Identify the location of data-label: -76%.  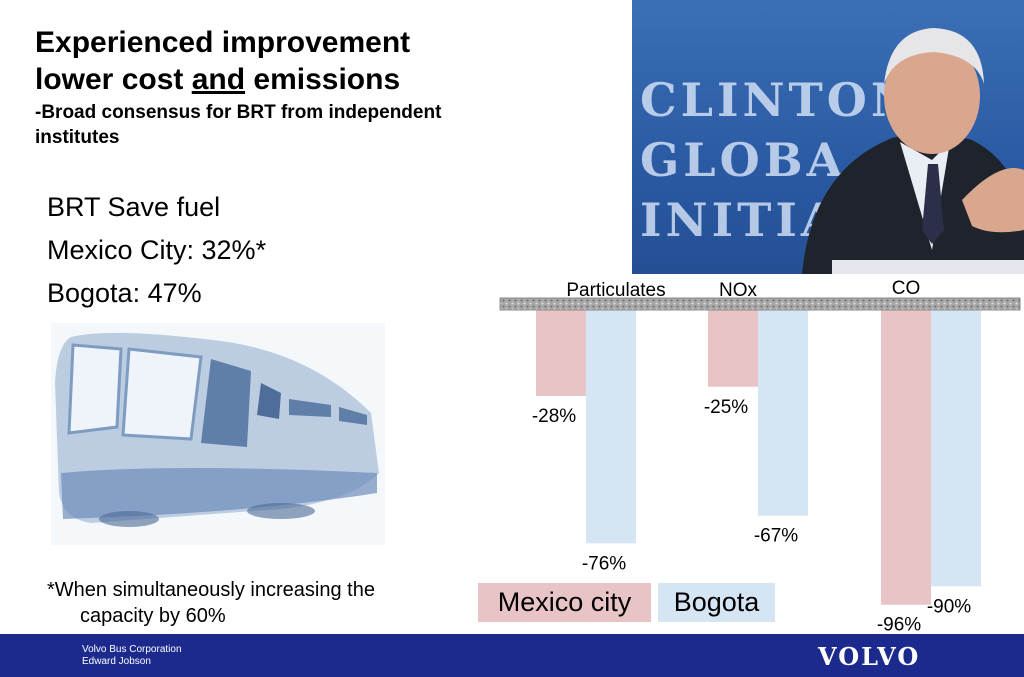
(604, 563).